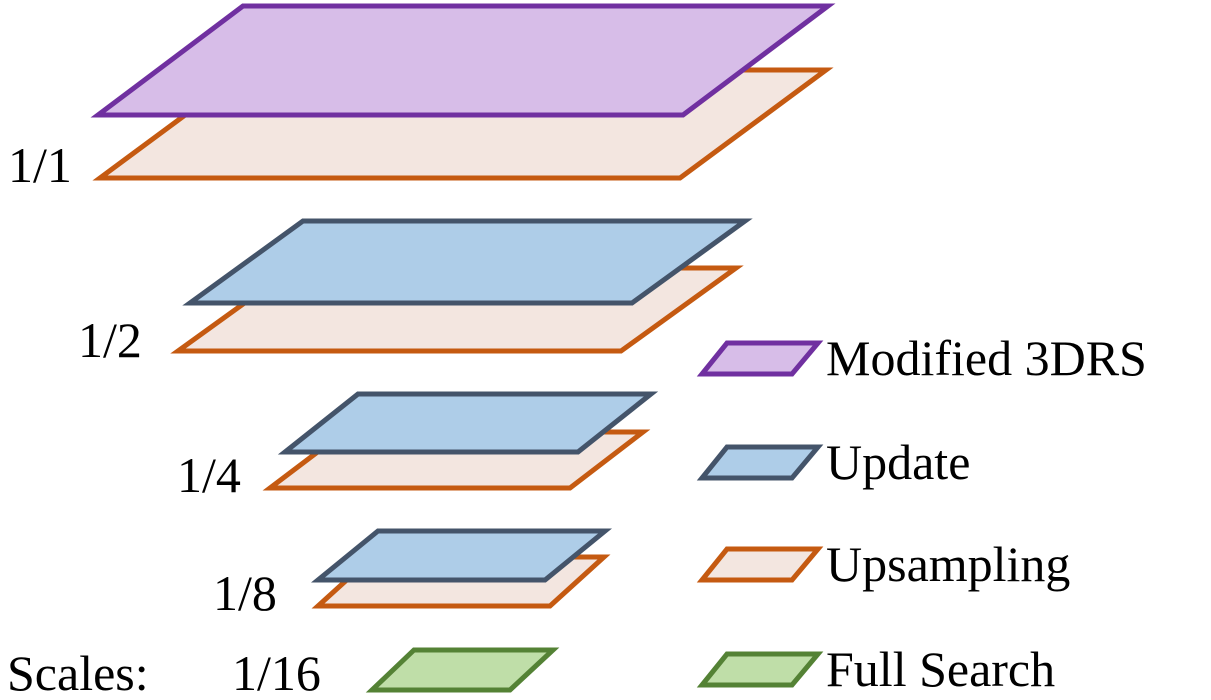  Describe the element at coordinates (940, 669) in the screenshot. I see `legend-label-full-search: Full Search` at that location.